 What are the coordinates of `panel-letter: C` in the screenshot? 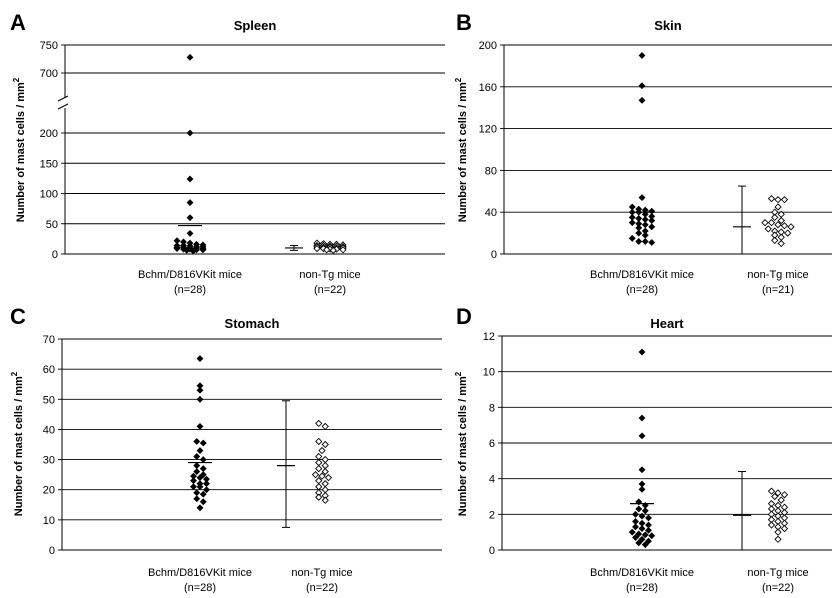 It's located at (18, 316).